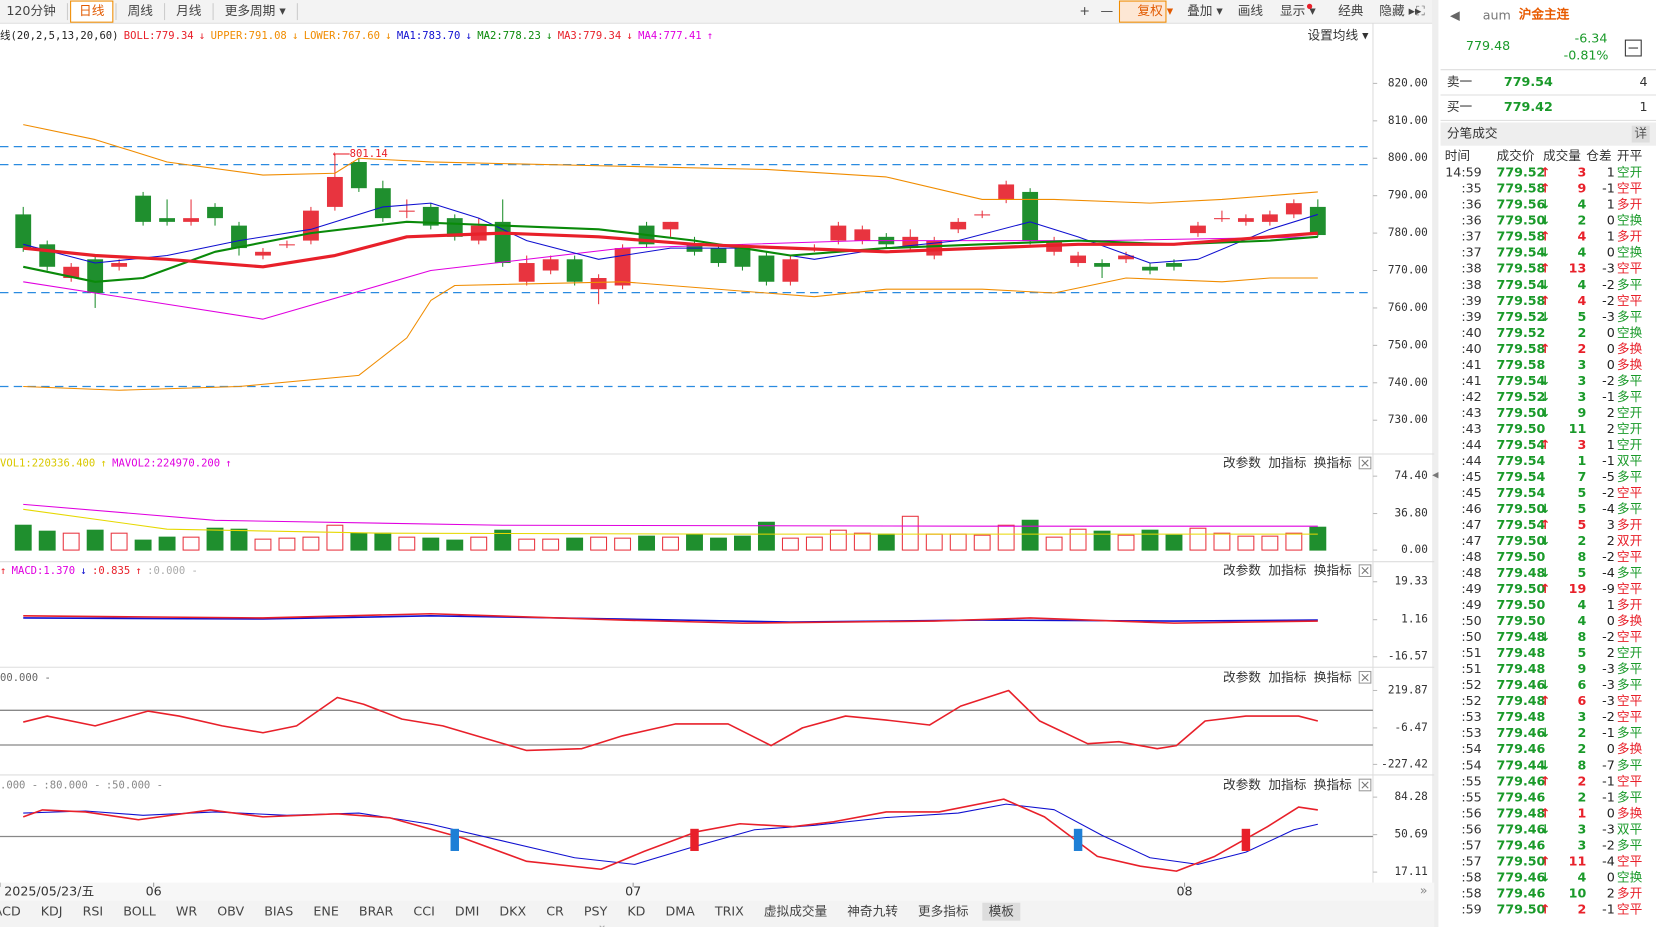  I want to click on indicator-tab: 神奇九转, so click(872, 911).